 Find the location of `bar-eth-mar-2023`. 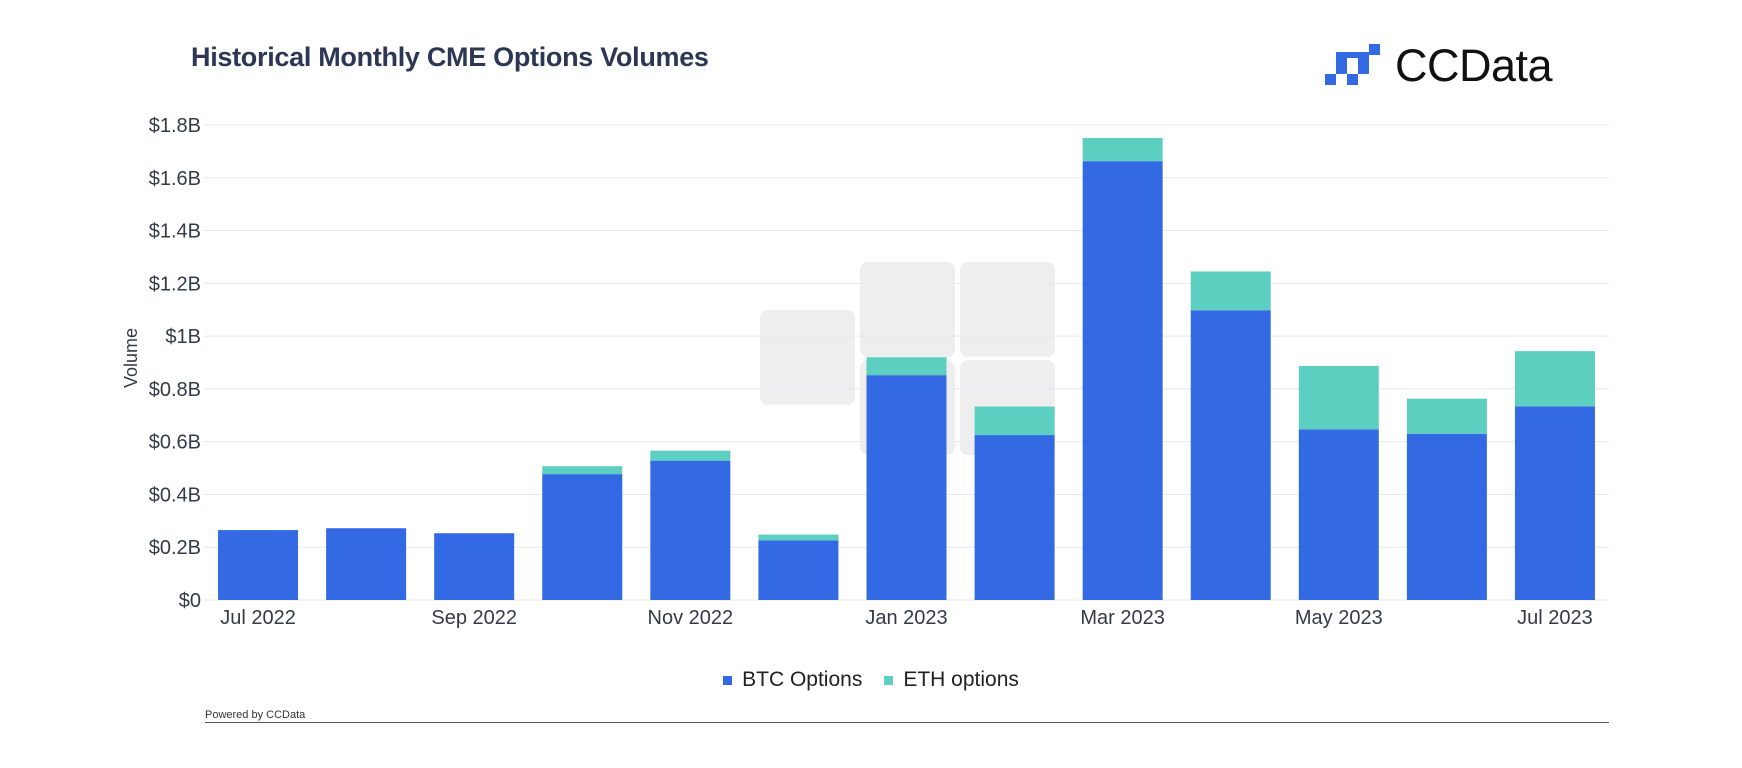

bar-eth-mar-2023 is located at coordinates (1122, 149).